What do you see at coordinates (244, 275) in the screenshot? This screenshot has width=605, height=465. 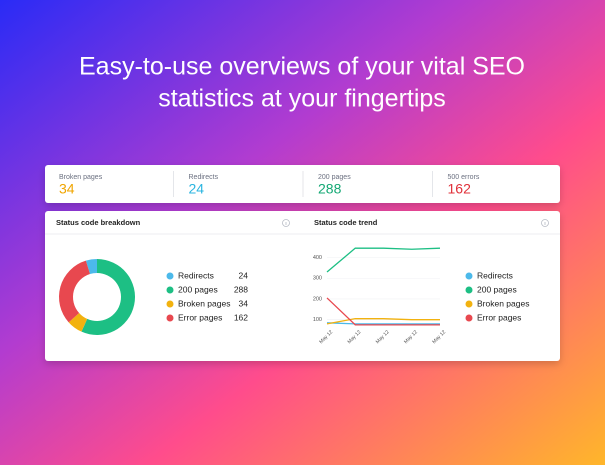 I see `legend-value: 24` at bounding box center [244, 275].